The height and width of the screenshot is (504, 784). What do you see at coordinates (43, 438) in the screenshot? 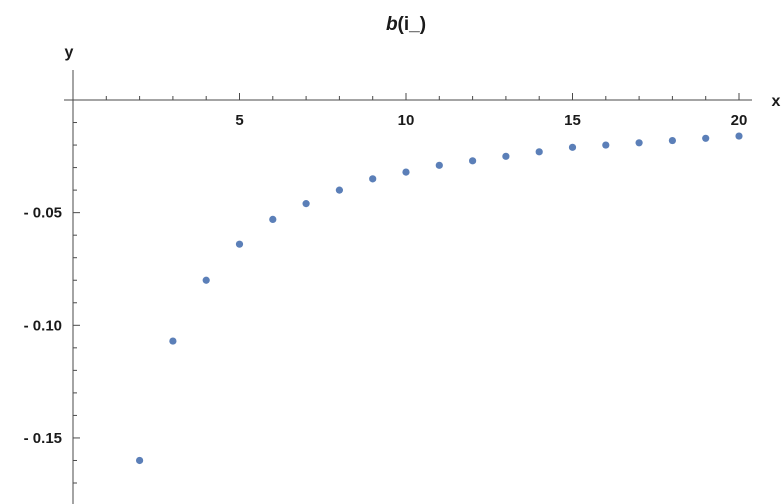
I see `y-tick-label: - 0.15` at bounding box center [43, 438].